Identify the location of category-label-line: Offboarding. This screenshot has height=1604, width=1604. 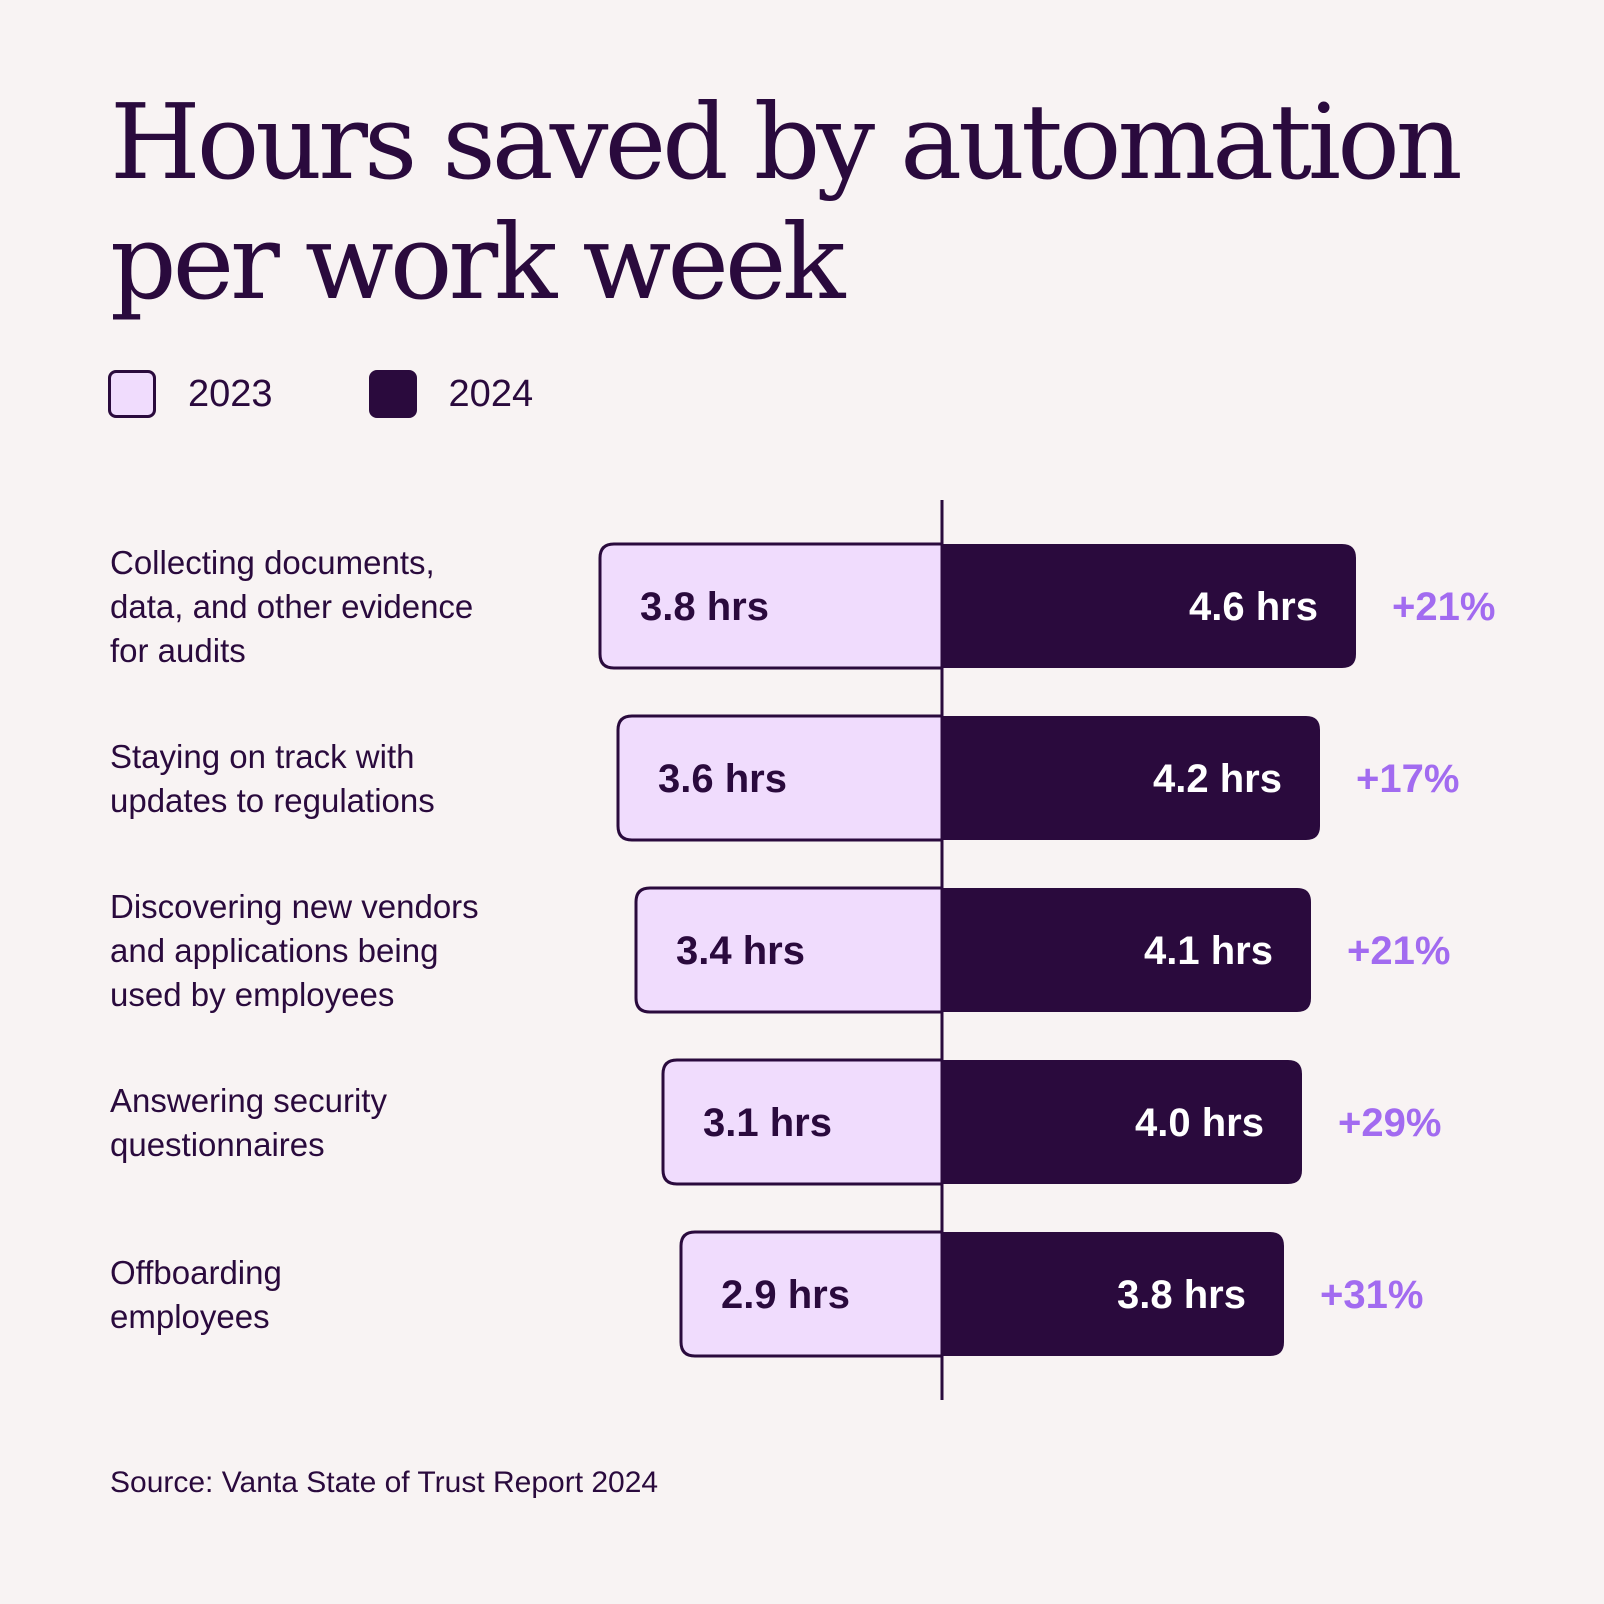
(196, 1272).